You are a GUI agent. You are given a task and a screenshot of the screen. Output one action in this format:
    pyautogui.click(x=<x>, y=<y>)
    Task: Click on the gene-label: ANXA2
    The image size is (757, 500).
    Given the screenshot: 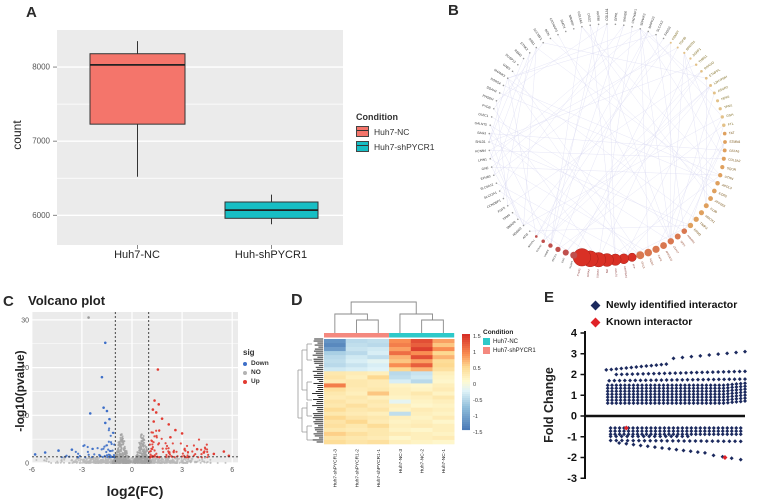 What is the action you would take?
    pyautogui.click(x=589, y=272)
    